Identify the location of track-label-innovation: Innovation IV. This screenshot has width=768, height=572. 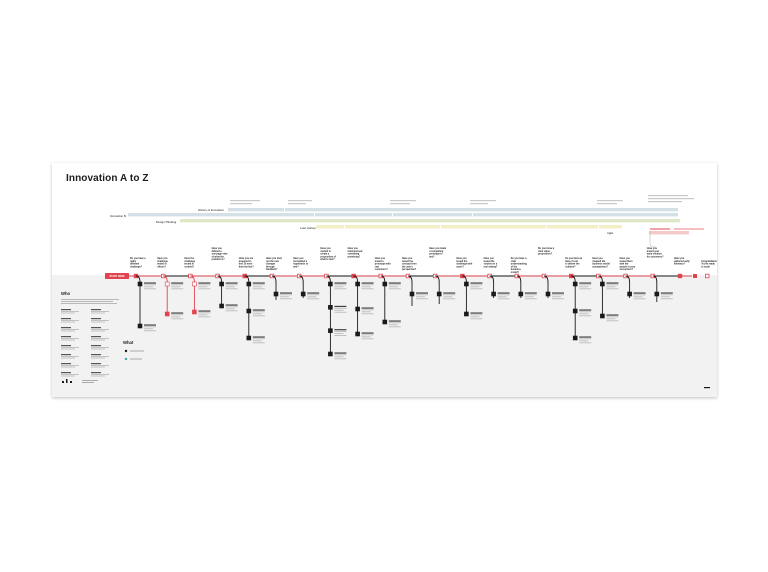
(118, 216).